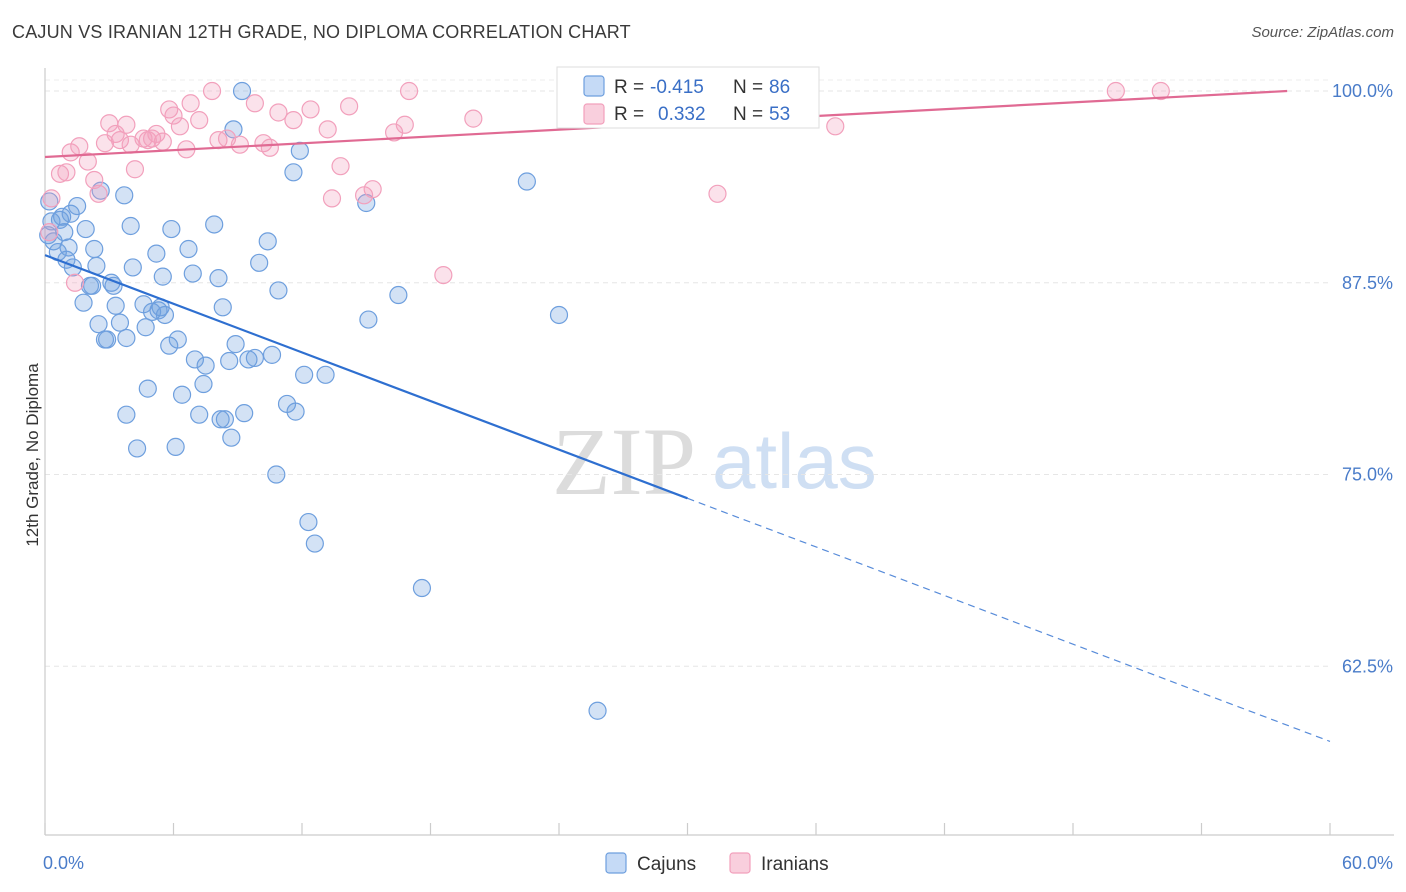 The height and width of the screenshot is (892, 1406). What do you see at coordinates (740, 863) in the screenshot?
I see `series-legend-swatch-iranians` at bounding box center [740, 863].